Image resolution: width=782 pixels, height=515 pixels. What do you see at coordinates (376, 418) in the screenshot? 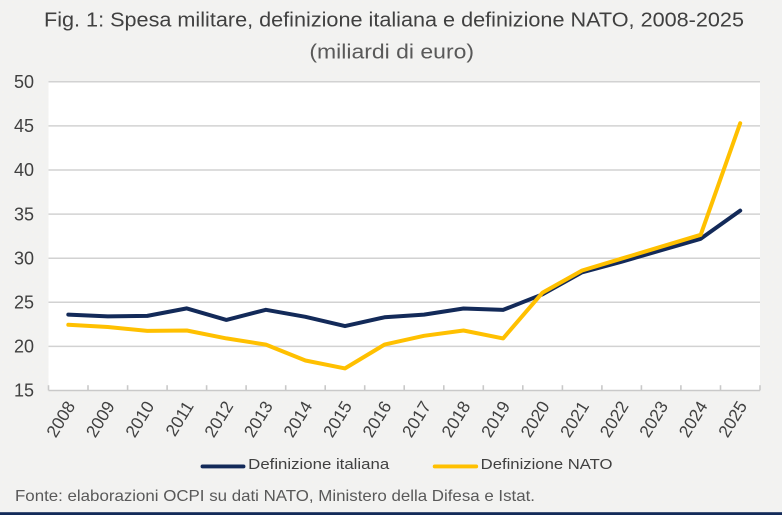
I see `svg-text: 2016` at bounding box center [376, 418].